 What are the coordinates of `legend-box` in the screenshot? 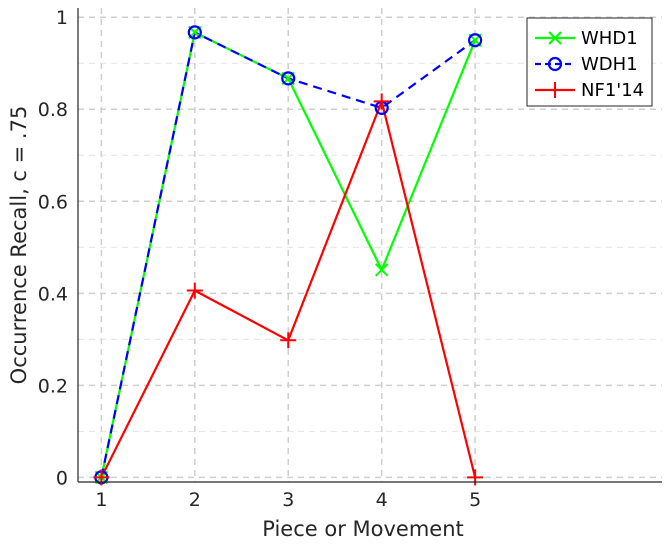 It's located at (589, 62).